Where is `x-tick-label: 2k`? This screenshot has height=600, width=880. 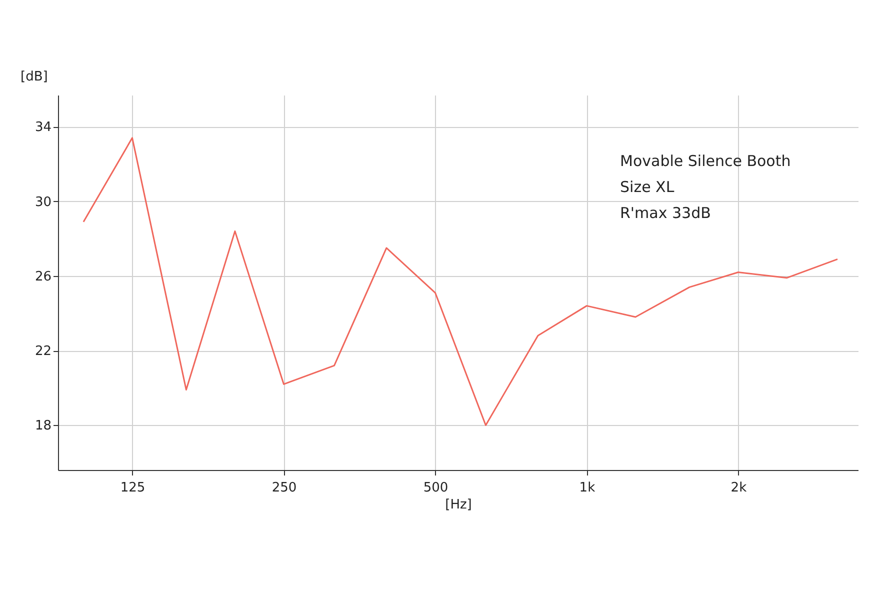
x-tick-label: 2k is located at coordinates (739, 488).